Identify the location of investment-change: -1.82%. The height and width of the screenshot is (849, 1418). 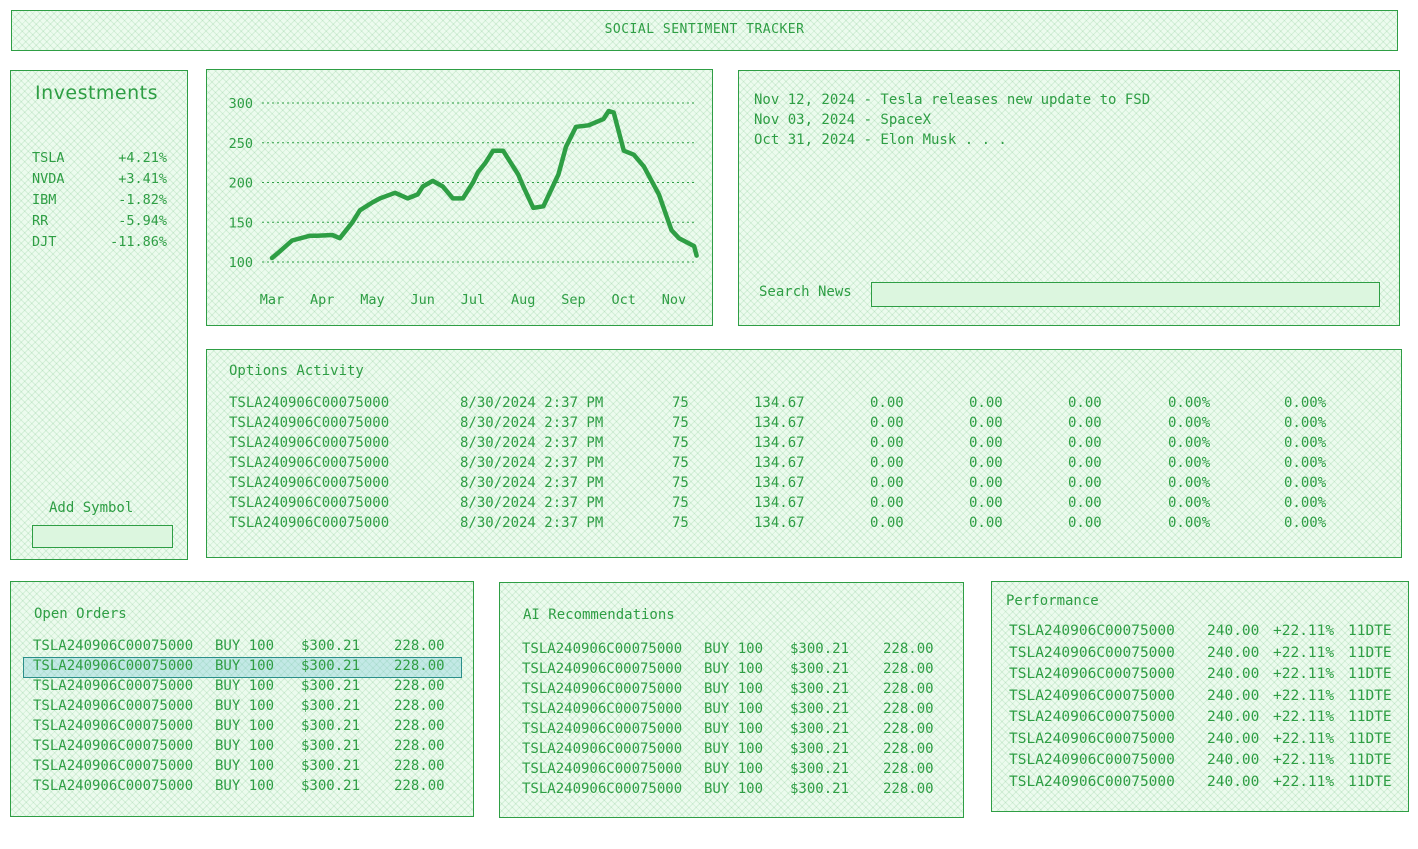
(142, 200).